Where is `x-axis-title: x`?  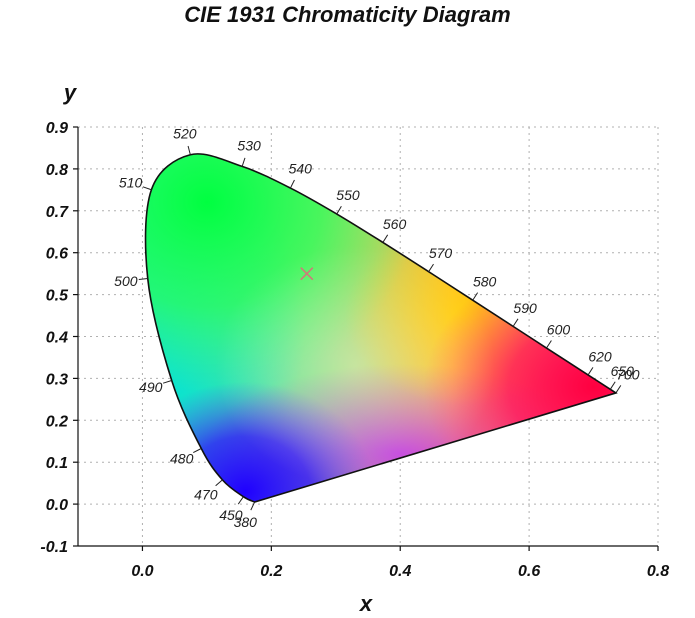 x-axis-title: x is located at coordinates (366, 603).